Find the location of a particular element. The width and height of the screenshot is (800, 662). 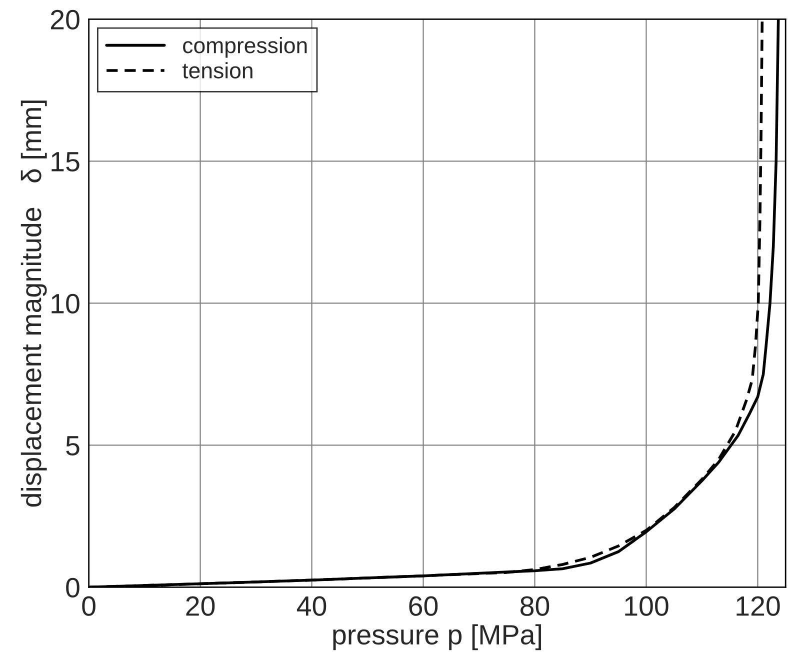

legend-label: tension is located at coordinates (217, 70).